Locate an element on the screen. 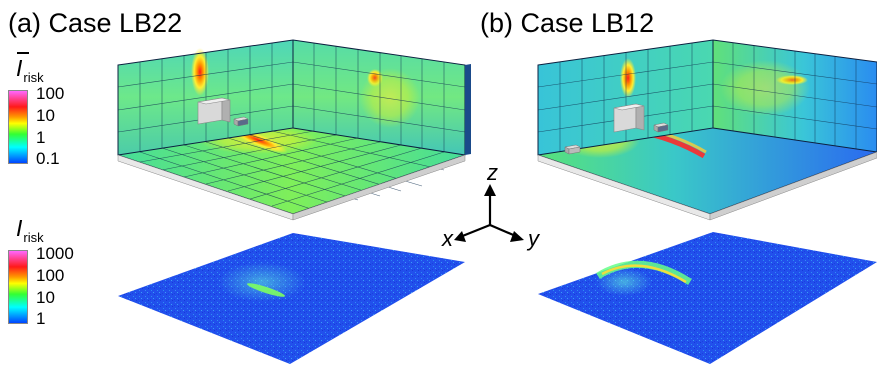 This screenshot has width=877, height=372. axis-triad is located at coordinates (489, 213).